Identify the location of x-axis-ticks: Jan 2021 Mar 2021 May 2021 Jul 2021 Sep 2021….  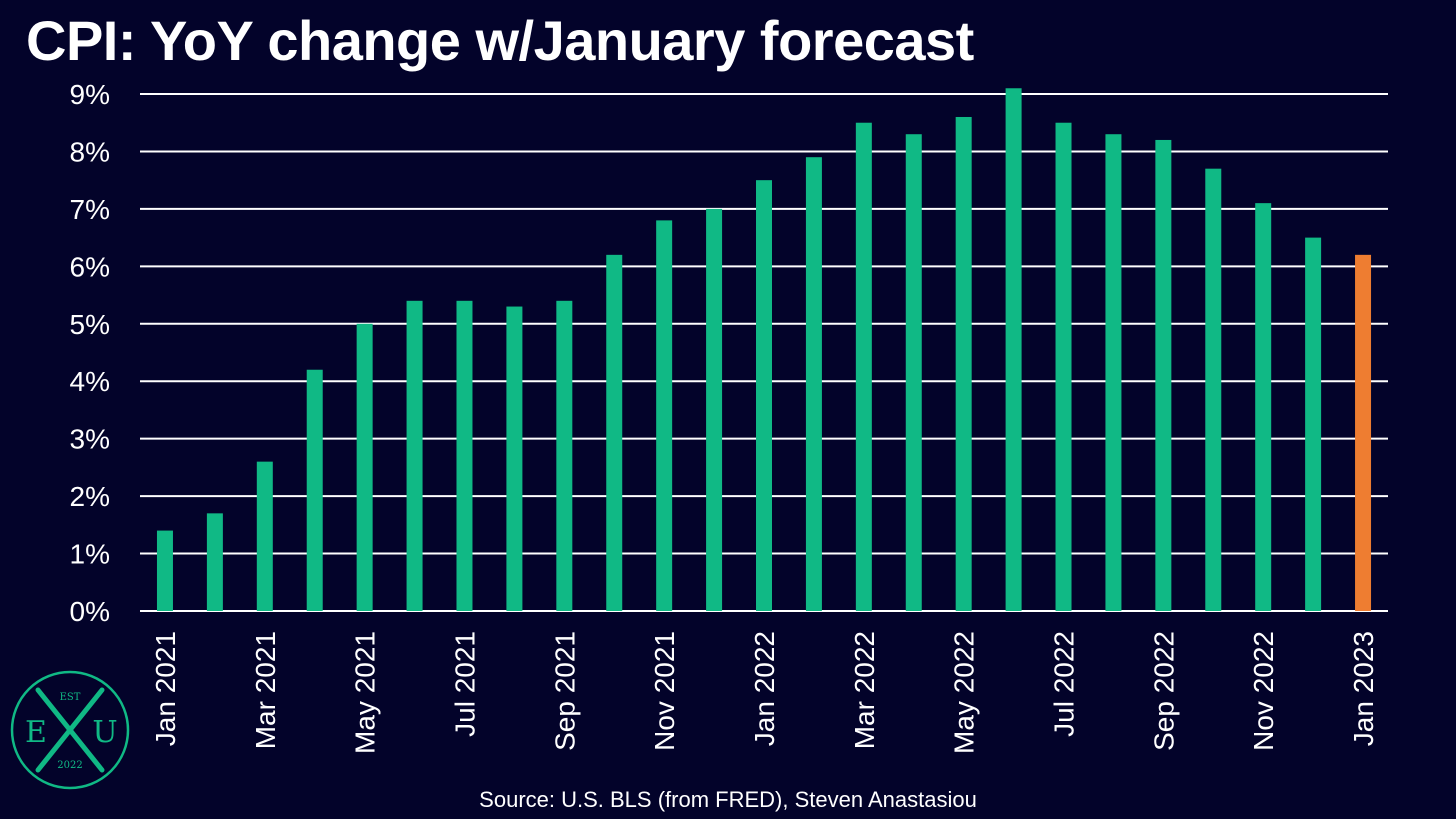
(764, 692).